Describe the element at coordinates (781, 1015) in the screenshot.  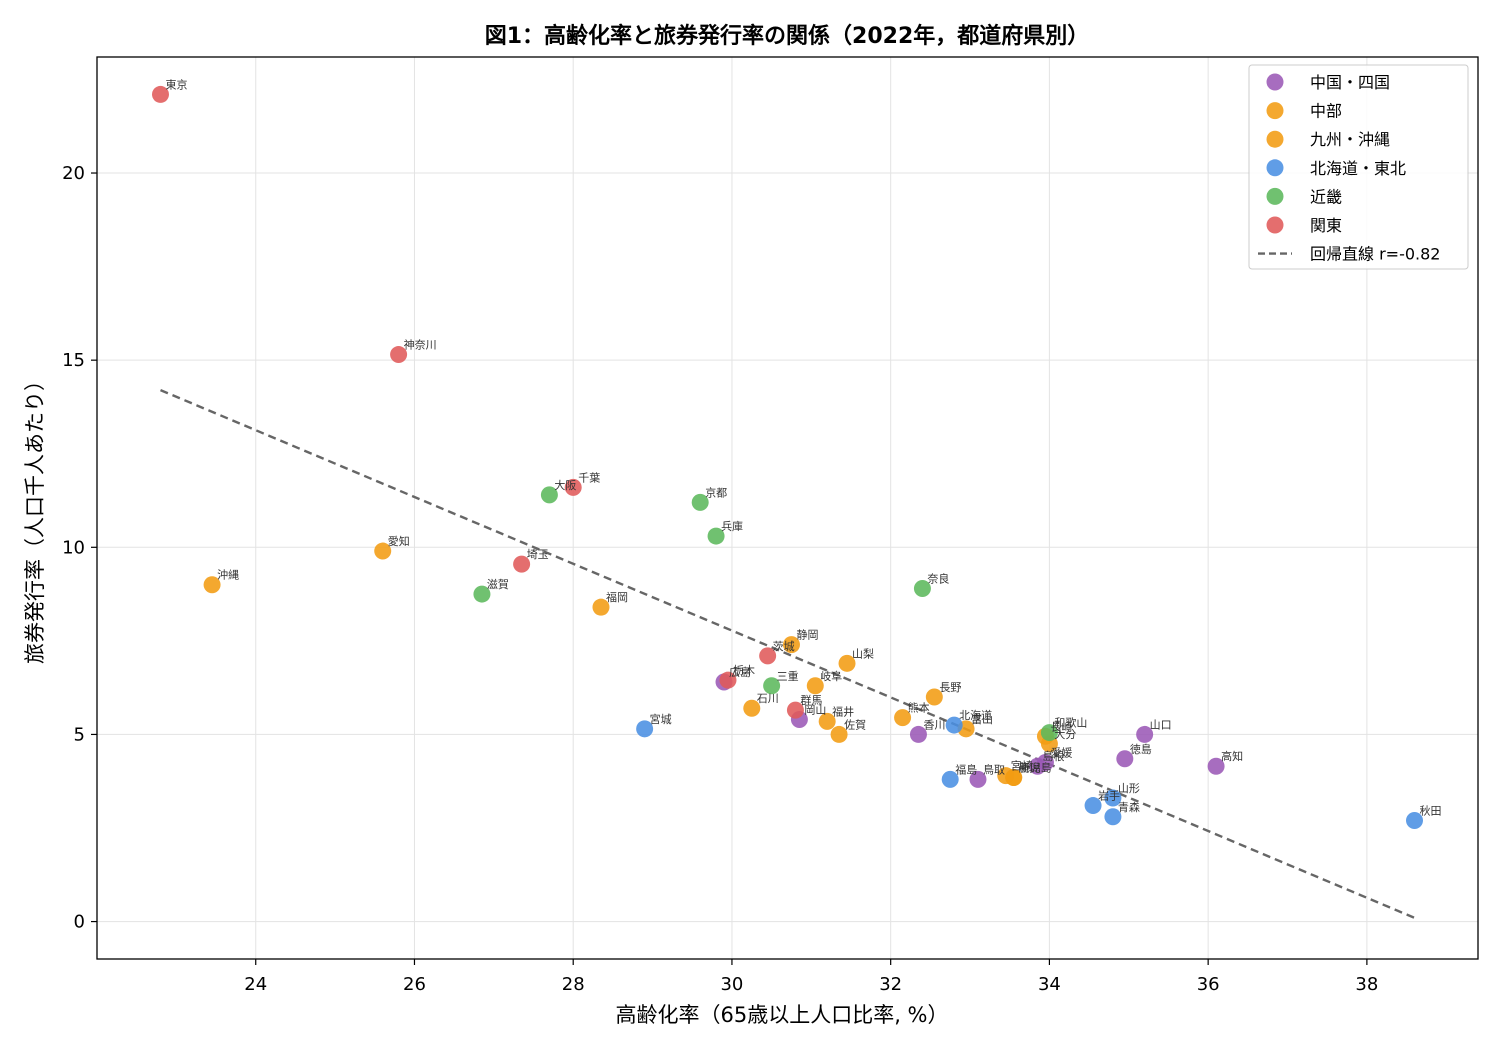
I see `x-axis-title: 高齢化率（65歳以上人口比率, %）` at that location.